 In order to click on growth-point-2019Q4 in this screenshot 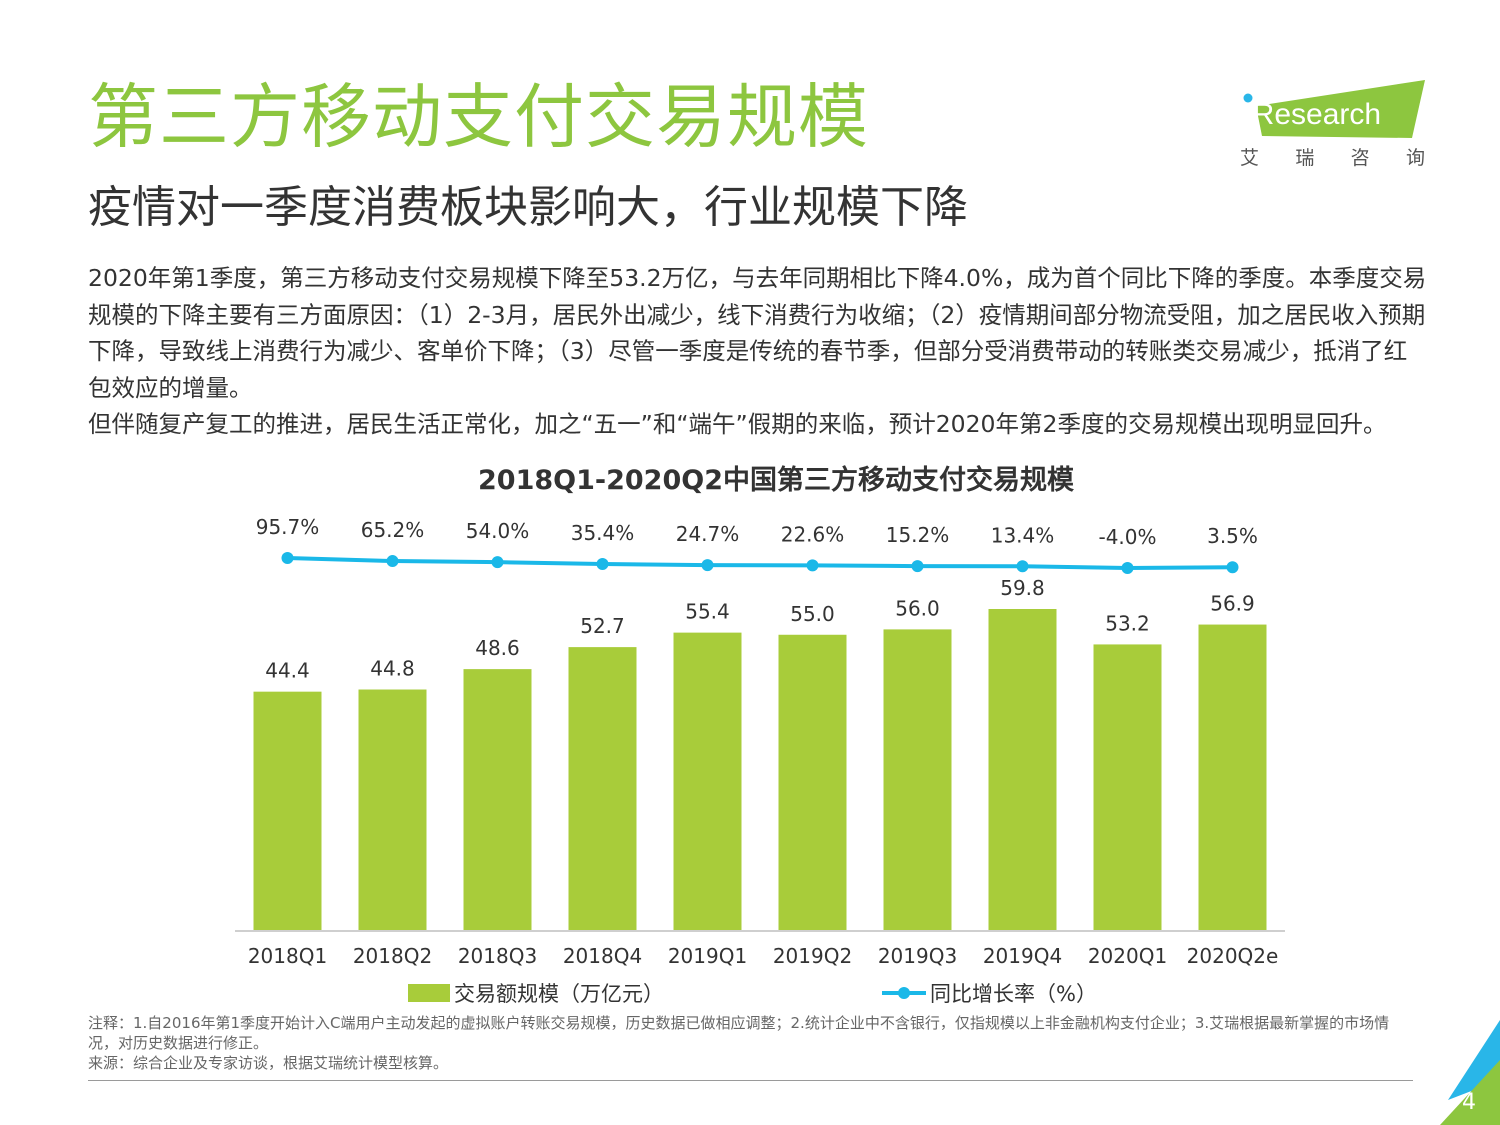, I will do `click(1022, 566)`.